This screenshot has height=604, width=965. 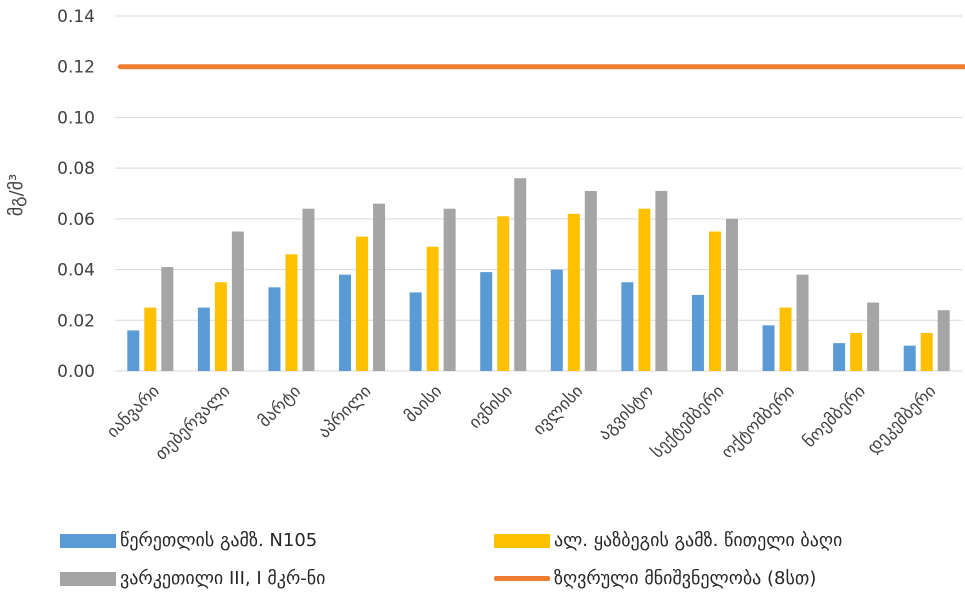 I want to click on x-tick-label: თებერვალი, so click(x=192, y=422).